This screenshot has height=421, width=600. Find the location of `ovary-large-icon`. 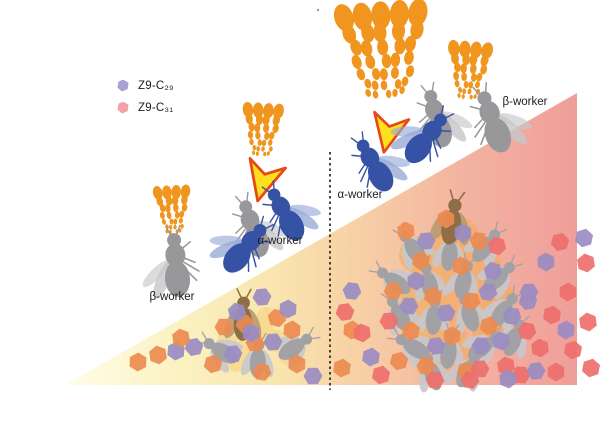

ovary-large-icon is located at coordinates (380, 49).